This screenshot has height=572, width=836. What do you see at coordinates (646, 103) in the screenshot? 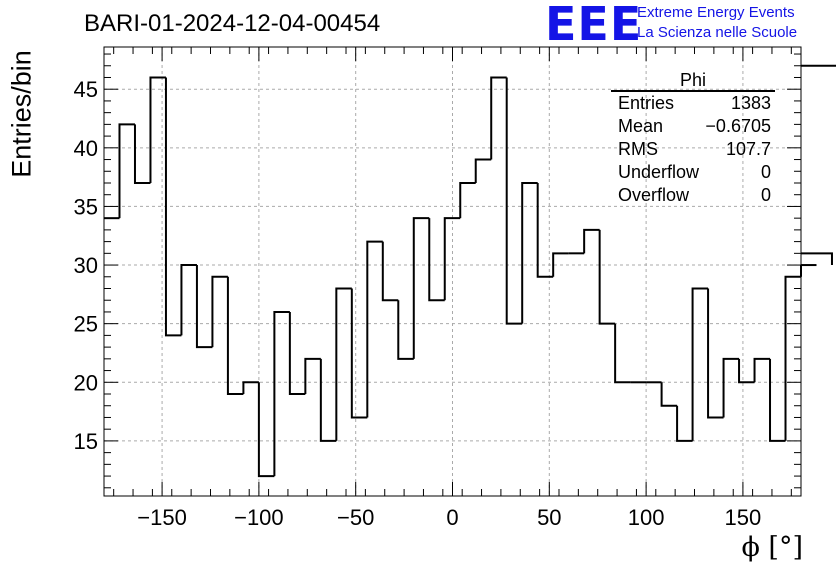
I see `stats-label: Entries` at bounding box center [646, 103].